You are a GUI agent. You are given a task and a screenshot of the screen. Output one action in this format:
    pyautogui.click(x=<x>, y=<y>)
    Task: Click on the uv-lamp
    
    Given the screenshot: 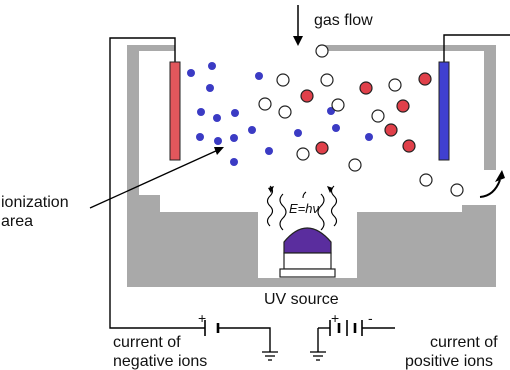 What is the action you would take?
    pyautogui.click(x=307, y=252)
    